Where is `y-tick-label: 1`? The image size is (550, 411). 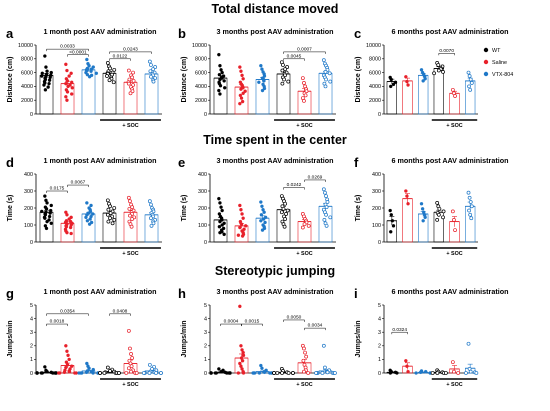
y-tick-label: 1 is located at coordinates (205, 360).